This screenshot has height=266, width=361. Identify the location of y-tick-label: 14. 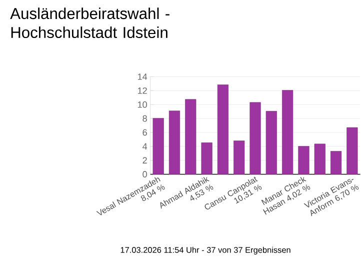
(143, 76).